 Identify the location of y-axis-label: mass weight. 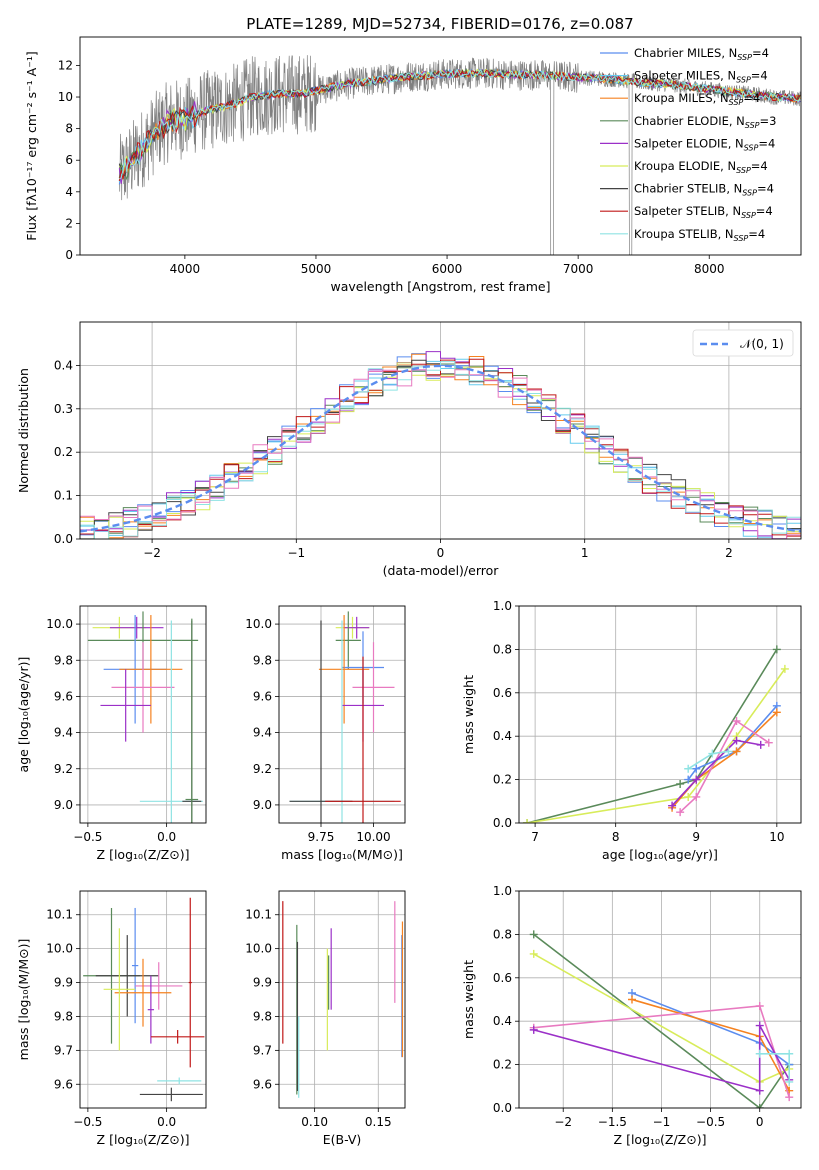
(468, 714).